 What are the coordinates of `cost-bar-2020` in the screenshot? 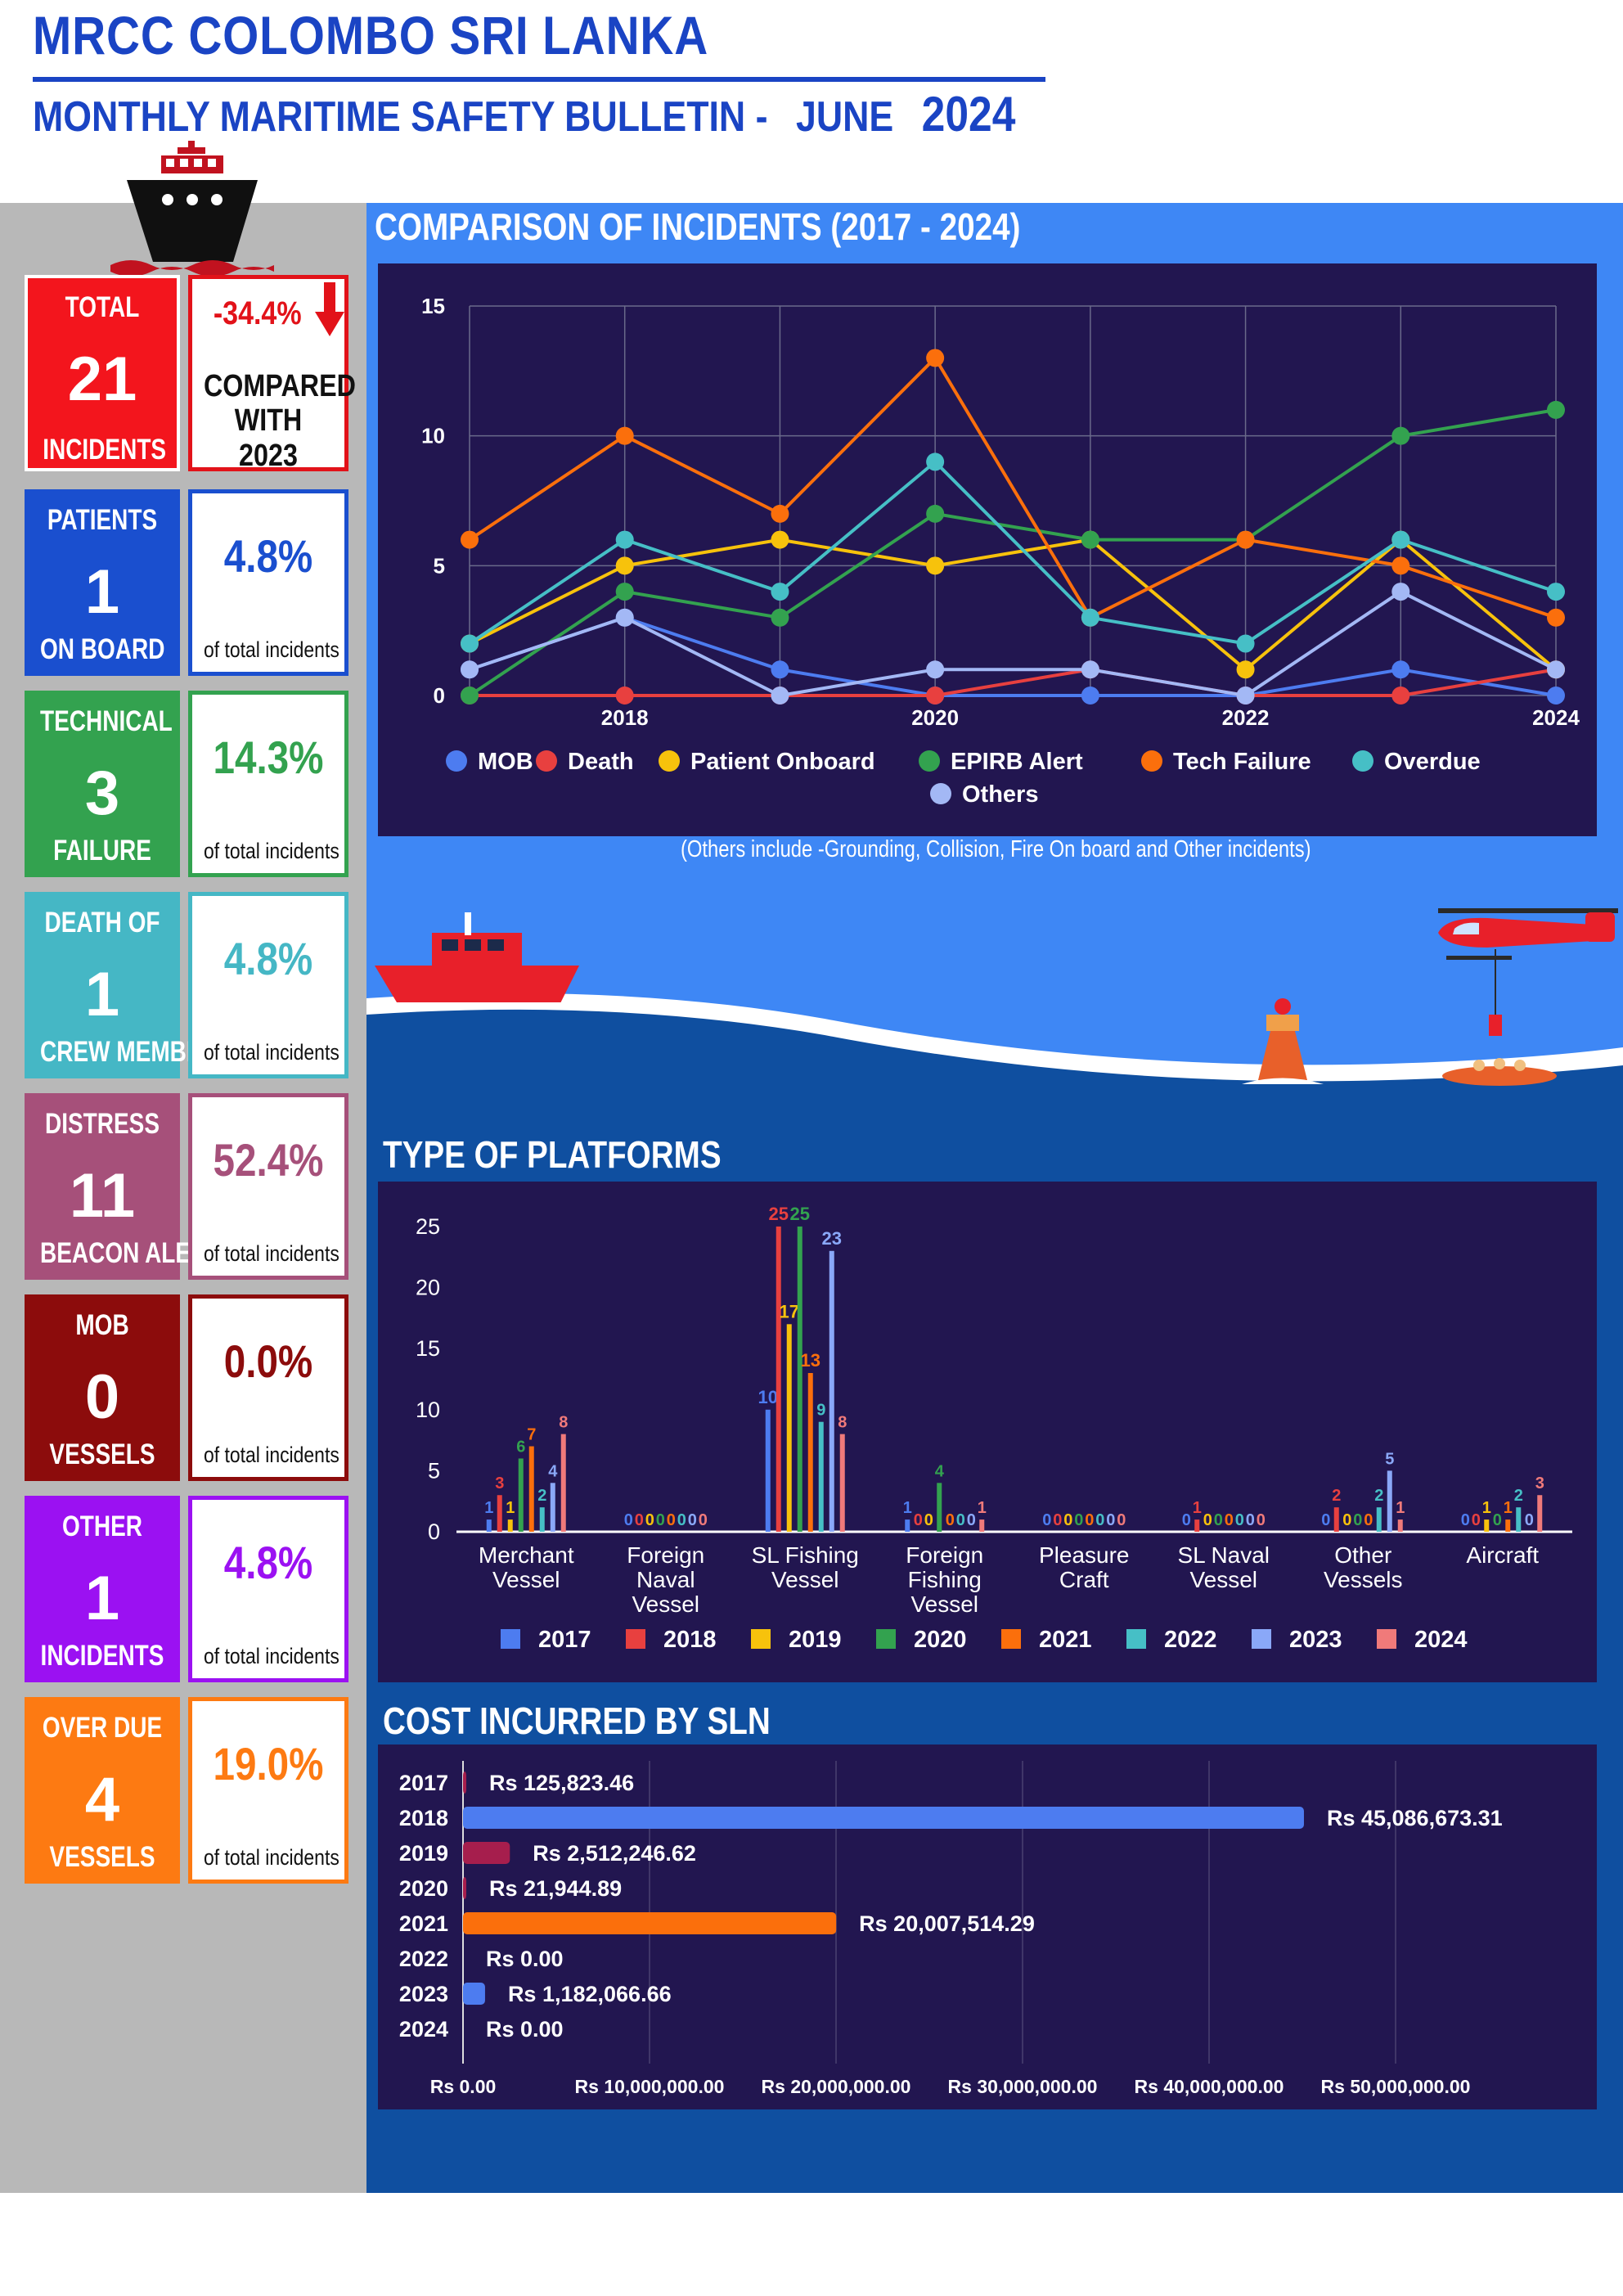 It's located at (464, 1888).